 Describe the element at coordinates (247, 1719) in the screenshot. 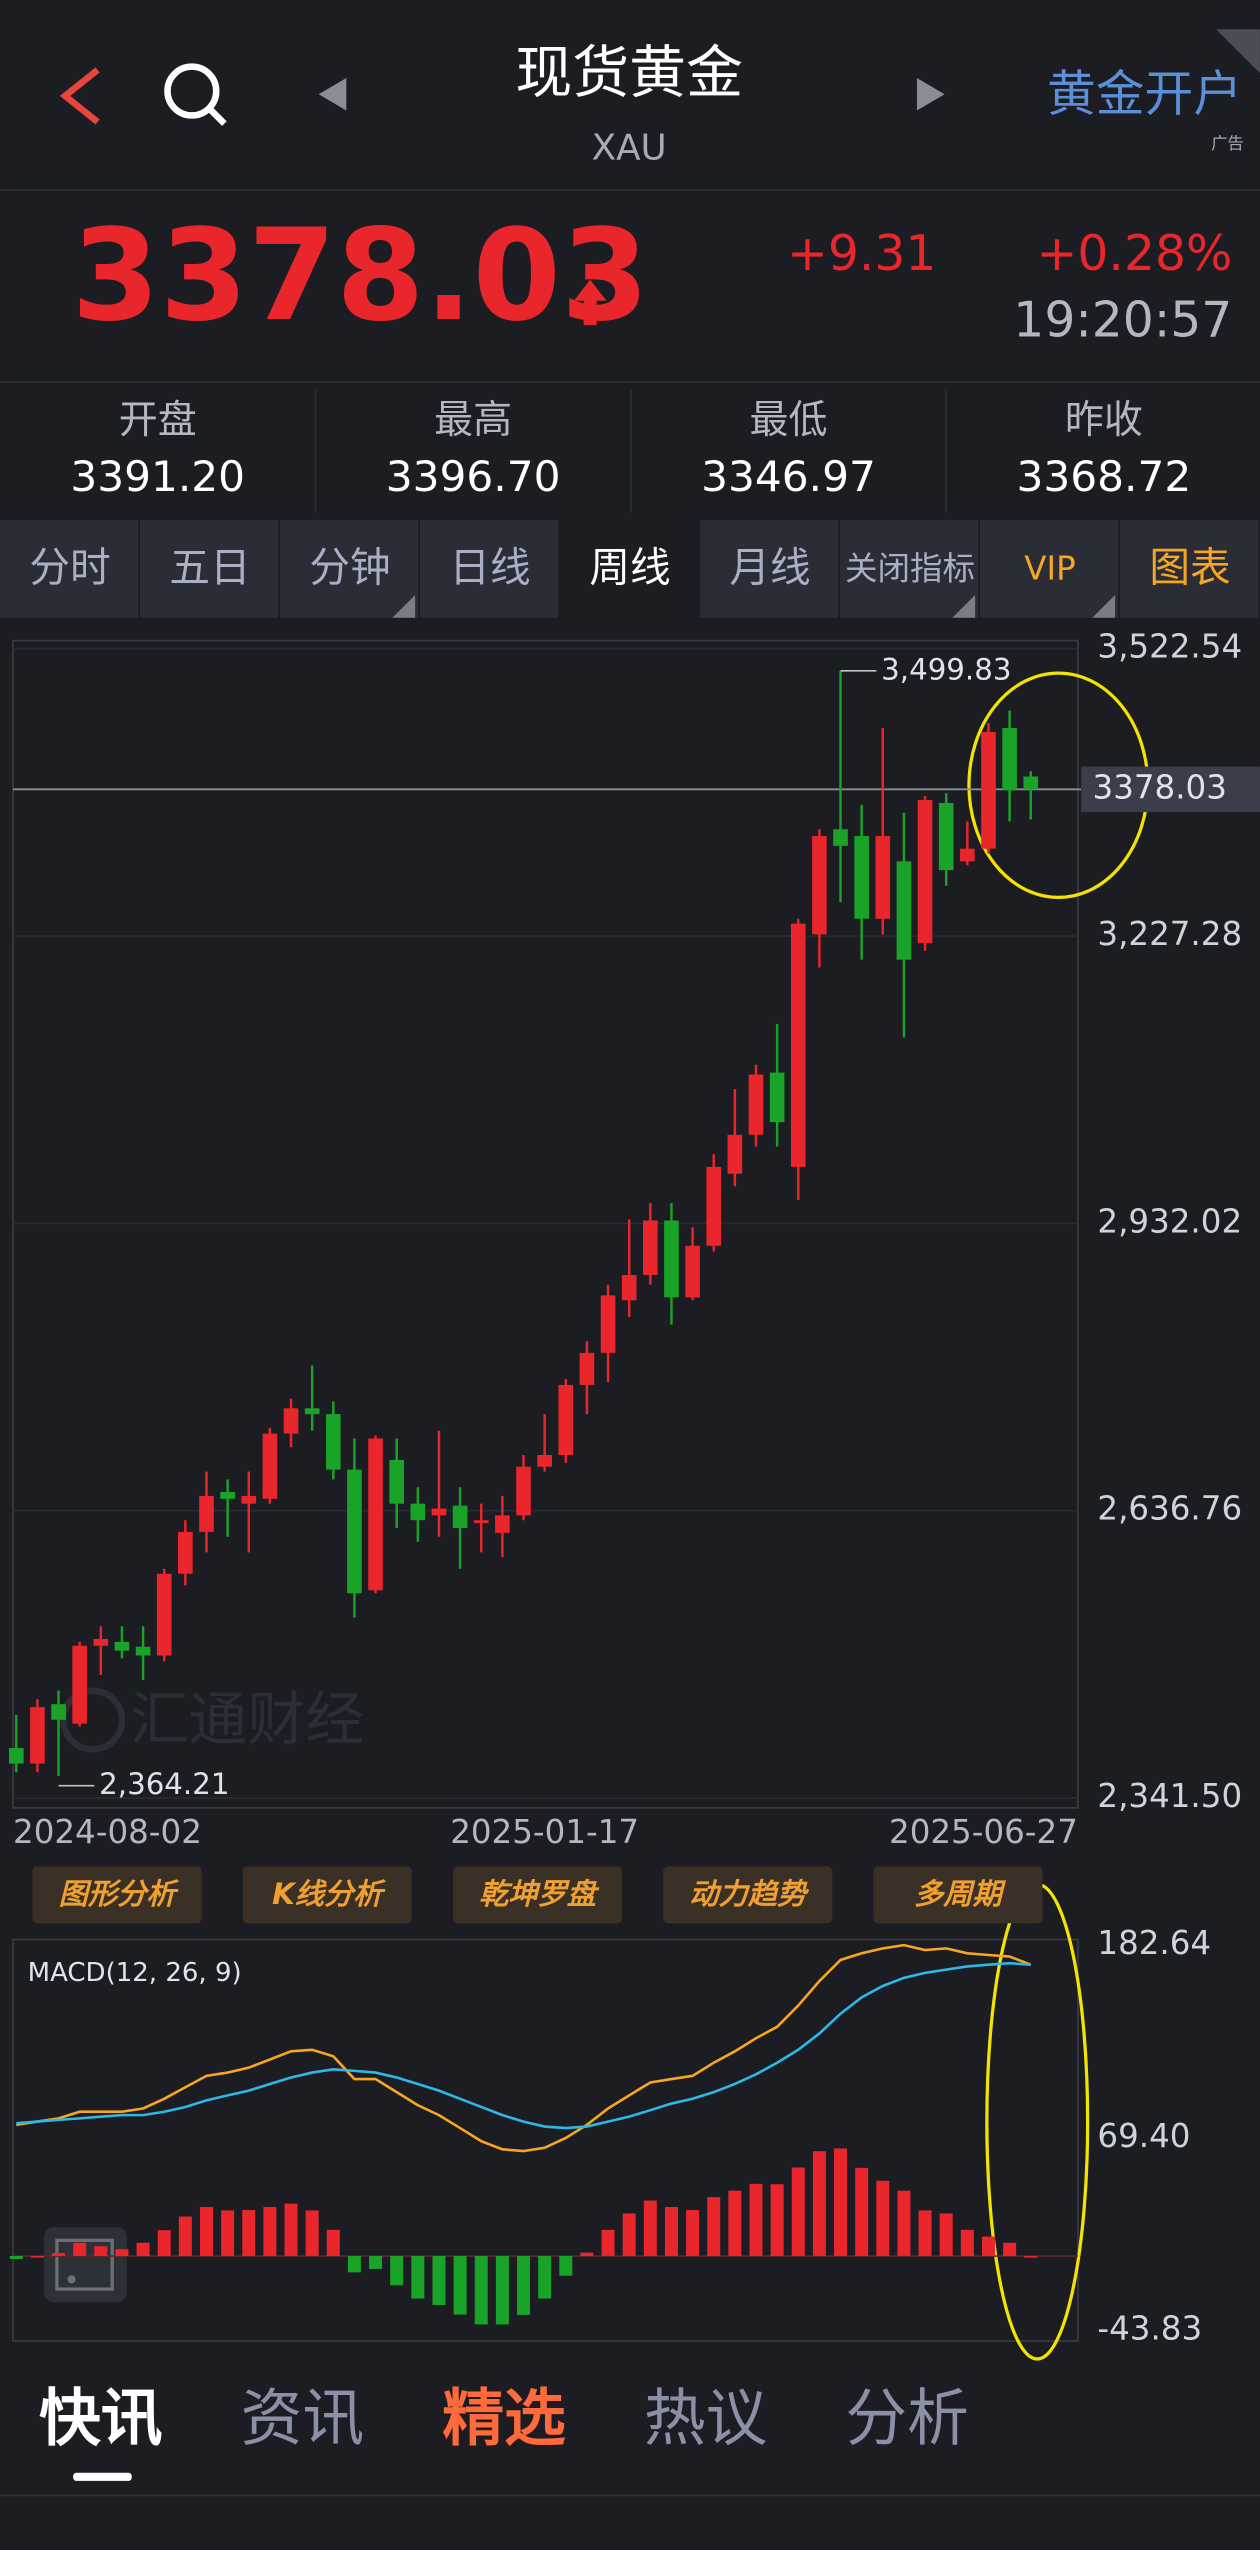

I see `watermark: 汇通财经` at that location.